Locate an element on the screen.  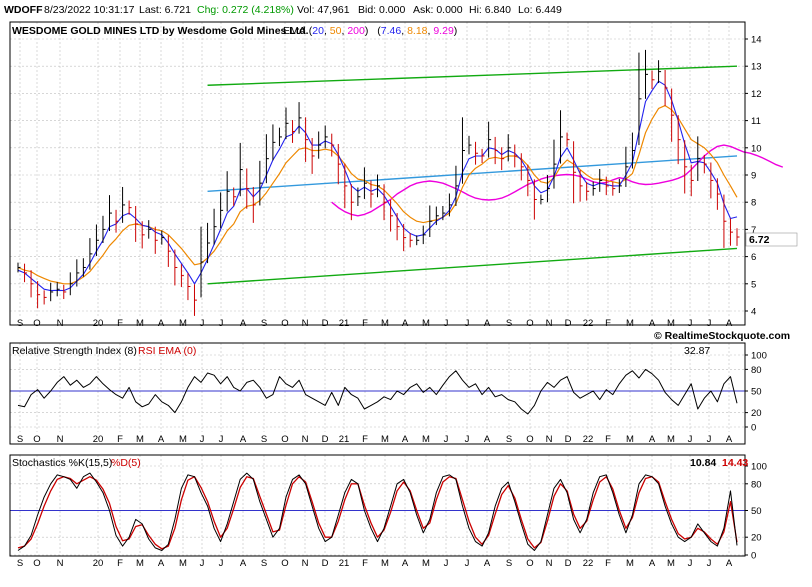
ema-values-open: ( is located at coordinates (379, 31).